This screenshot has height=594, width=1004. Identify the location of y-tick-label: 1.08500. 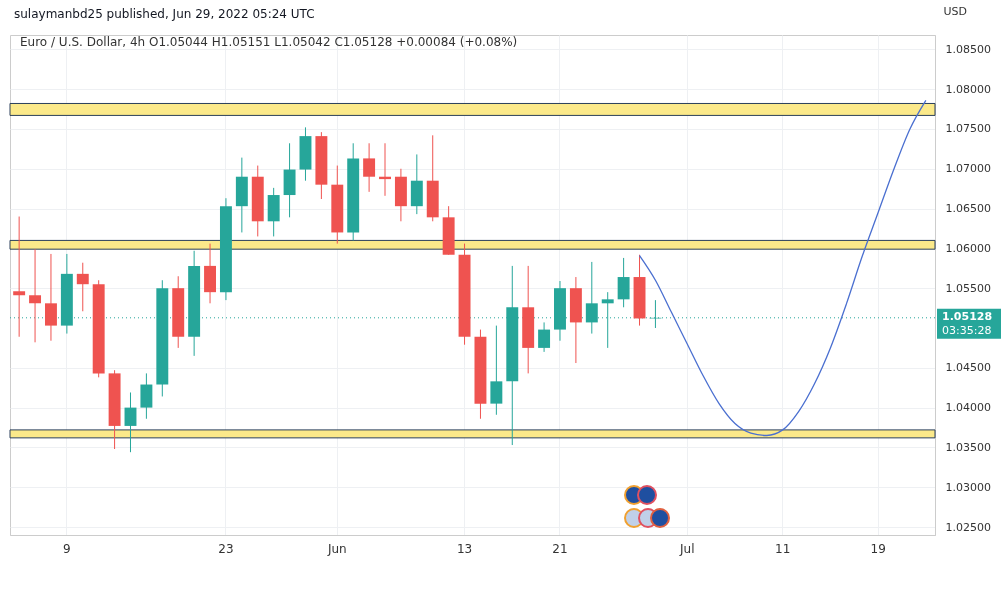
(968, 49).